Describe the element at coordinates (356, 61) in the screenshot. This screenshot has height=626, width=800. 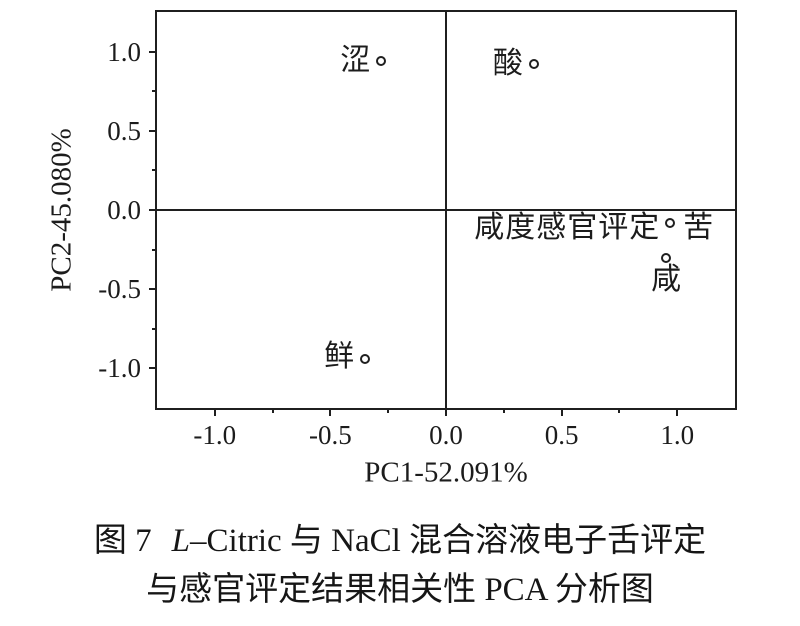
I see `point-label: 涩` at that location.